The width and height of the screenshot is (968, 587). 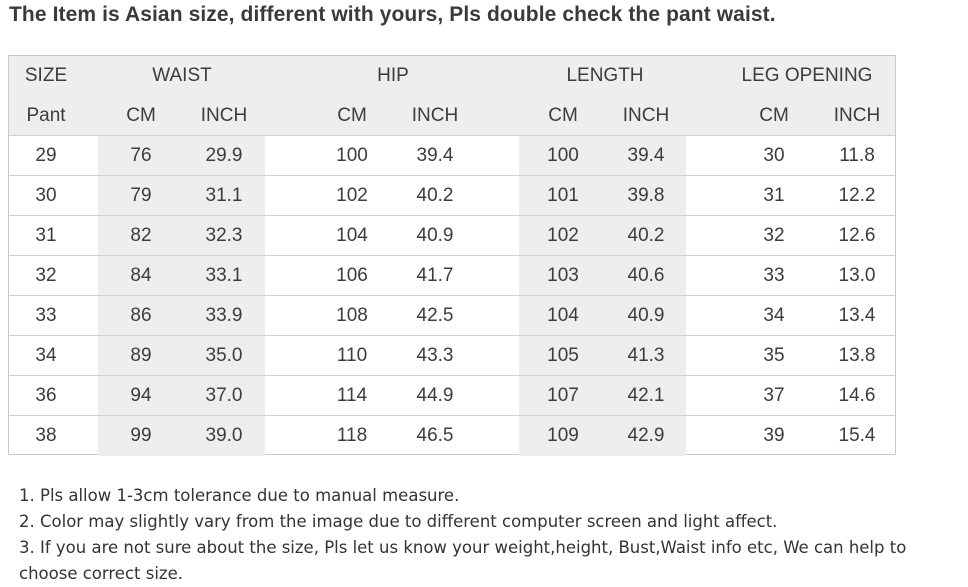 I want to click on table-cell: 41.3, so click(x=646, y=355).